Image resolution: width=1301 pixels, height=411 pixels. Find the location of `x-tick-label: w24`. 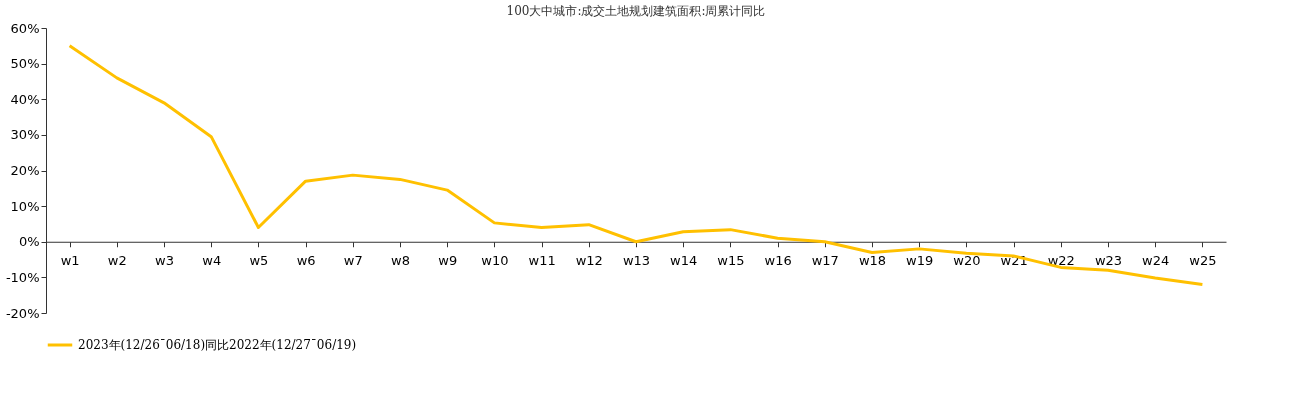

x-tick-label: w24 is located at coordinates (1156, 261).